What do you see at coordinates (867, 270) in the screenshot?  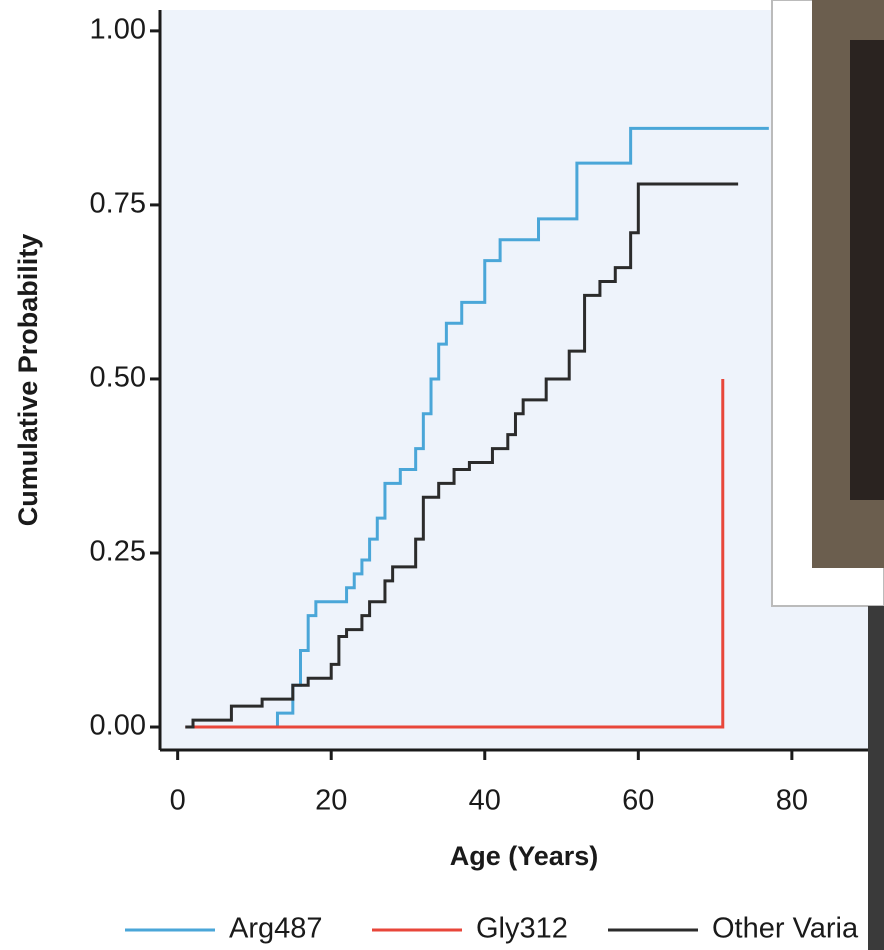 I see `photo-figure` at bounding box center [867, 270].